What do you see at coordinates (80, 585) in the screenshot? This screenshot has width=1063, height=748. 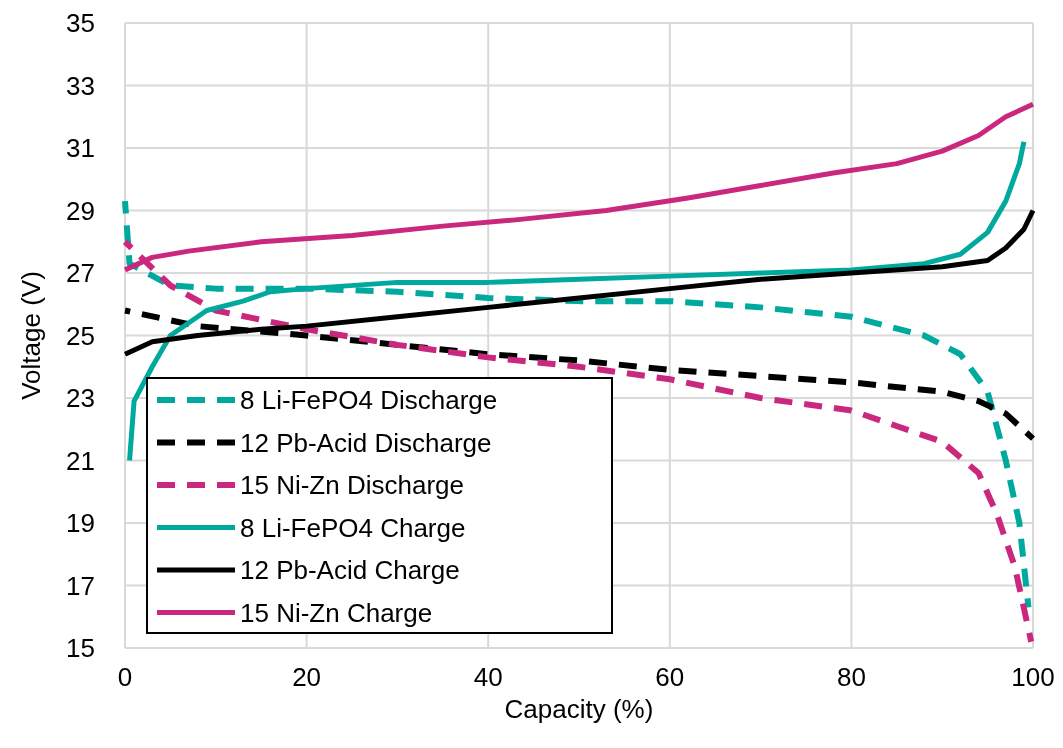 I see `y-tick-label: 17` at bounding box center [80, 585].